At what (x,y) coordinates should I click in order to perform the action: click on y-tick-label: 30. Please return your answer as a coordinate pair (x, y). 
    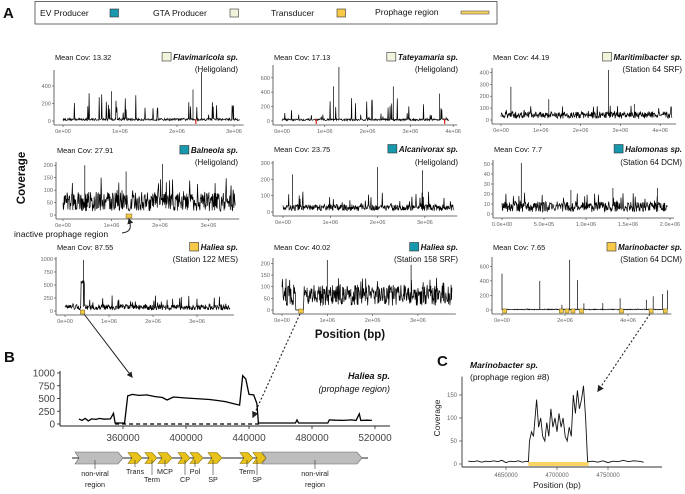
    Looking at the image, I should click on (487, 185).